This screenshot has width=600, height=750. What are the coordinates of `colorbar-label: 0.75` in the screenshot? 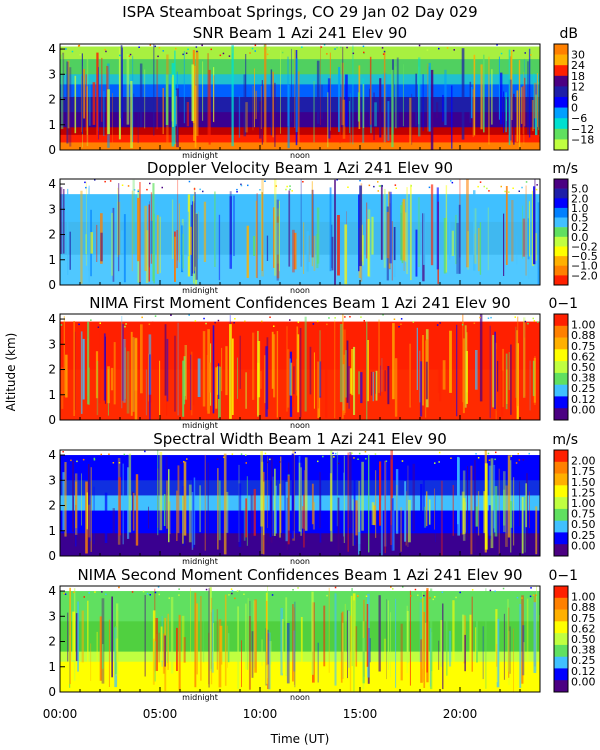 It's located at (583, 514).